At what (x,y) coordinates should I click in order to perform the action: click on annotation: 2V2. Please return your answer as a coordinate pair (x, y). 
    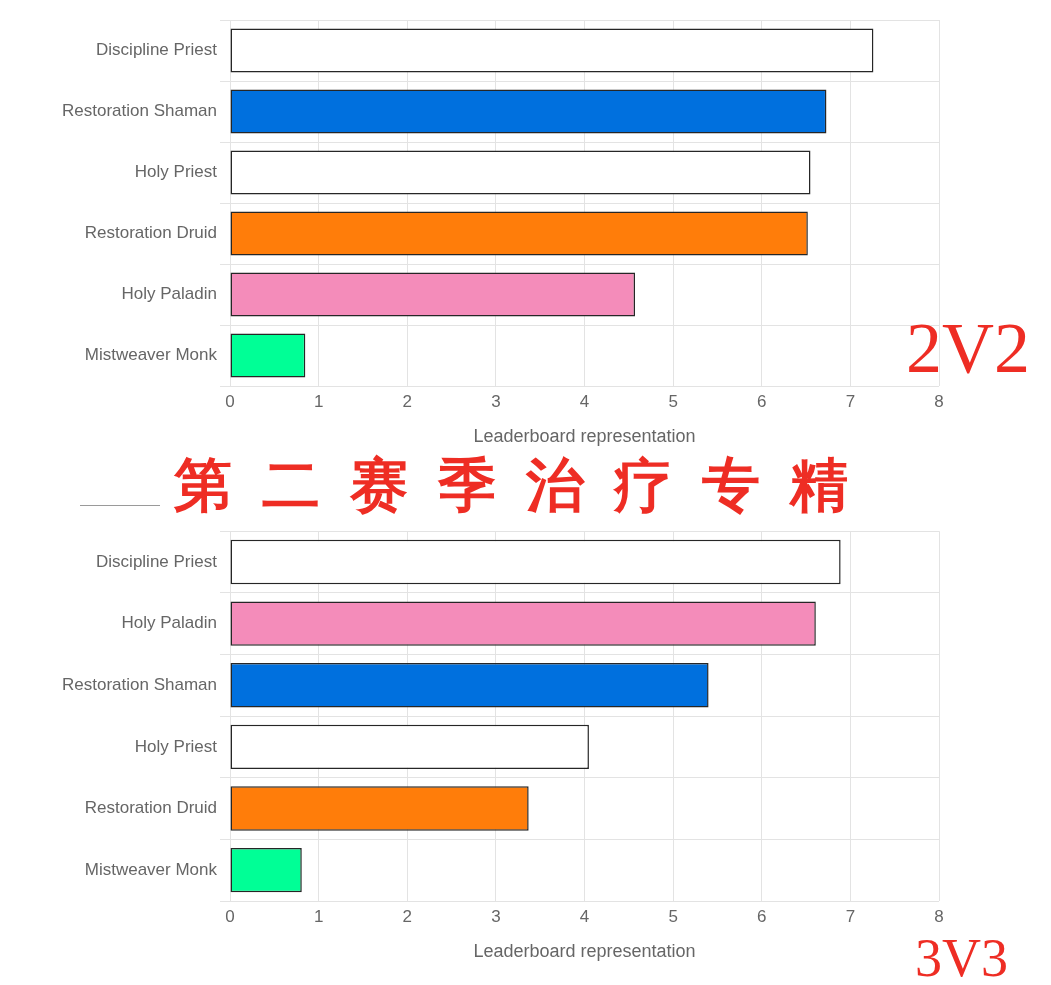
    Looking at the image, I should click on (968, 348).